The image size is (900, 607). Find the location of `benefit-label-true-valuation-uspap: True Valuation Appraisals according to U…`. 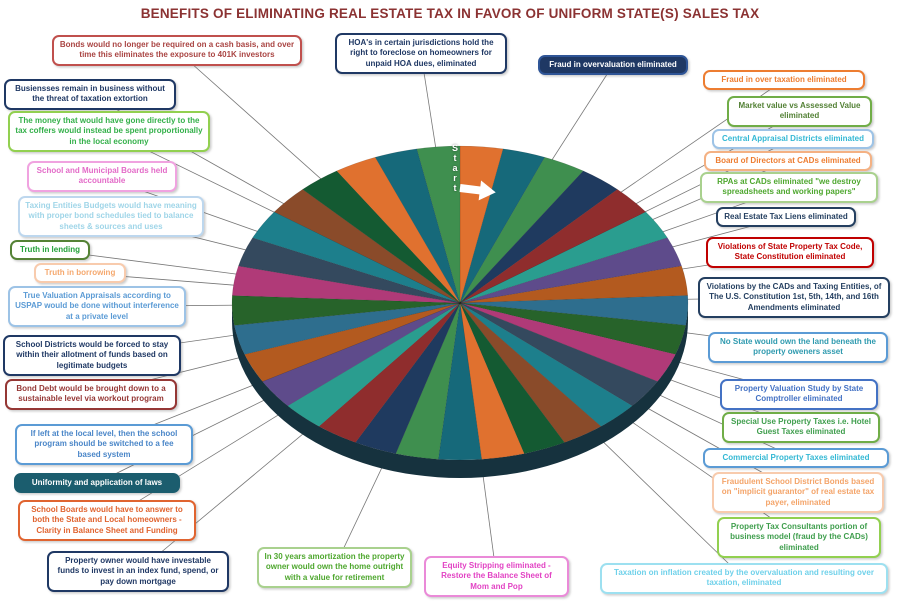

benefit-label-true-valuation-uspap: True Valuation Appraisals according to U… is located at coordinates (97, 307).